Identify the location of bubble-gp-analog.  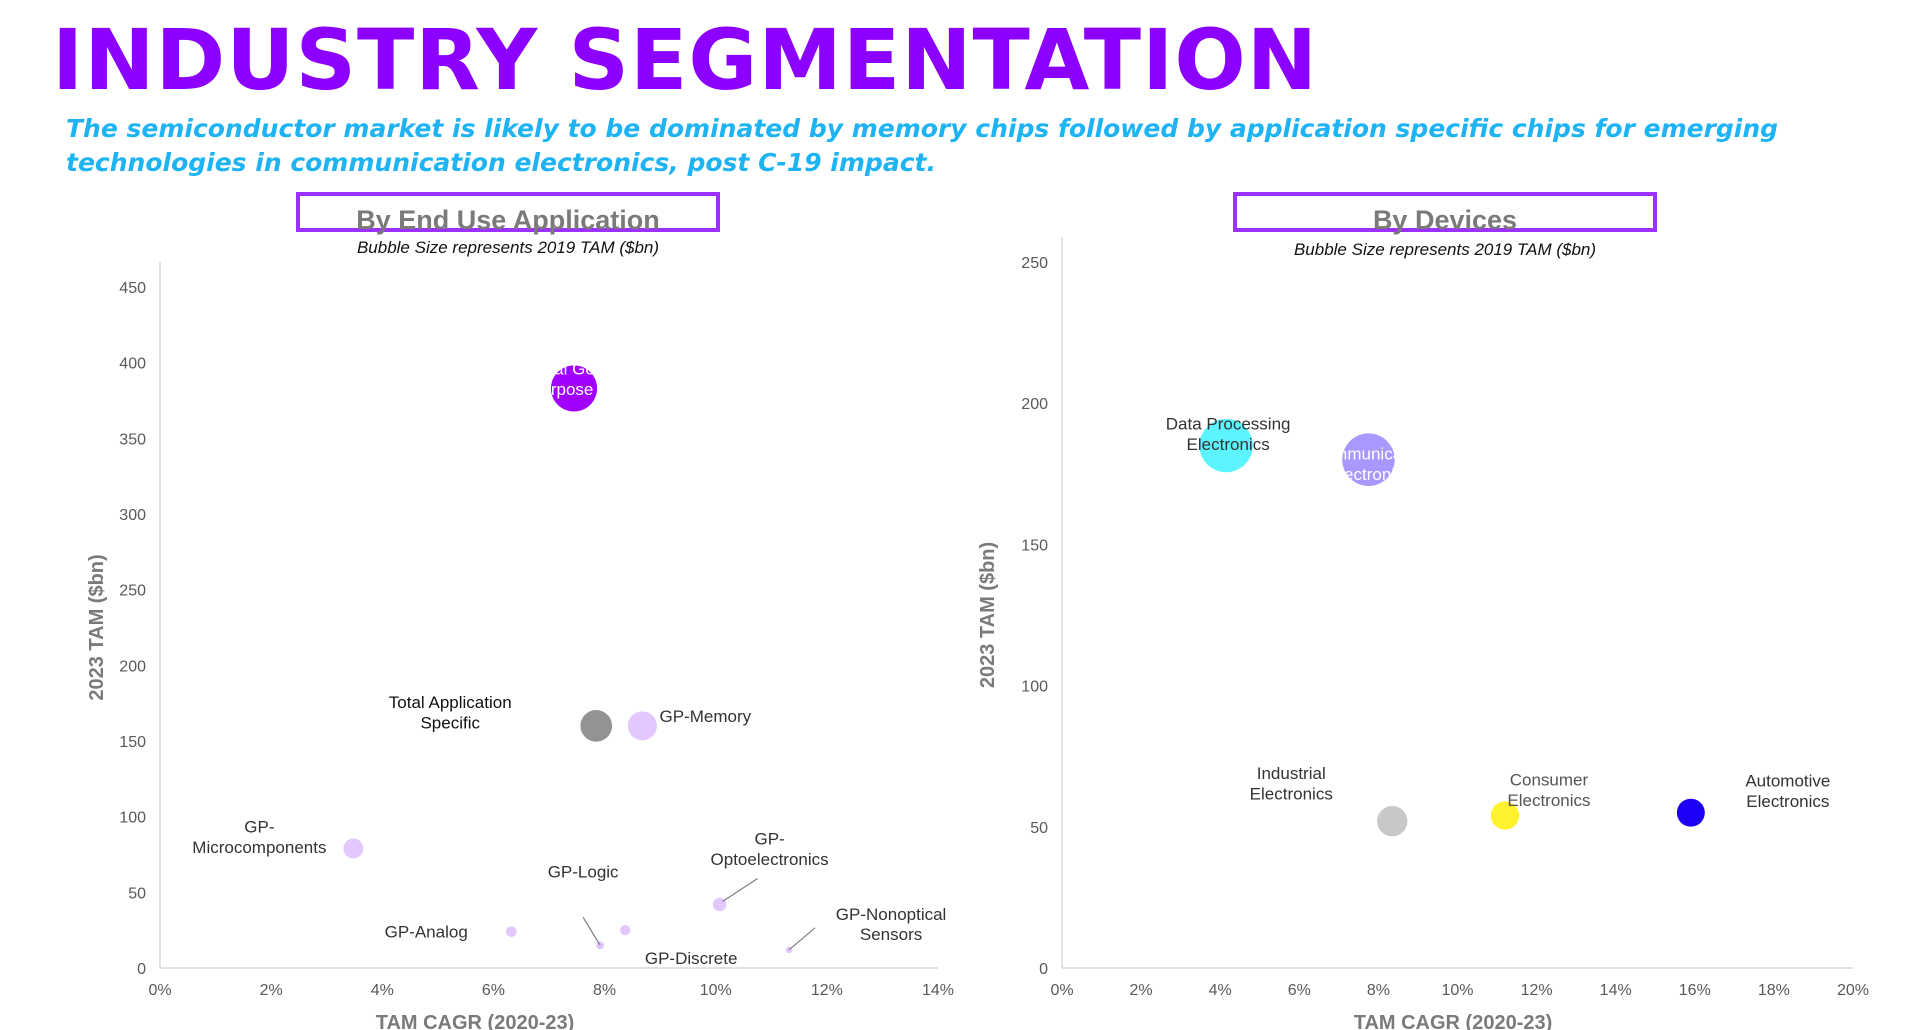
(511, 931).